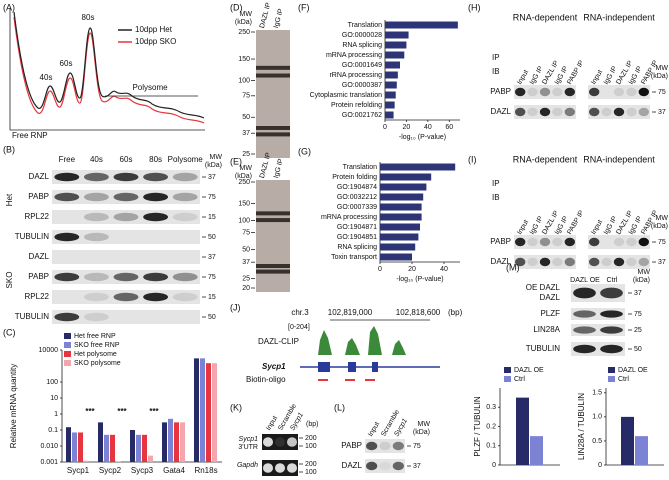 This screenshot has height=480, width=669. What do you see at coordinates (266, 379) in the screenshot?
I see `oligo-label: Biotin-oligo` at bounding box center [266, 379].